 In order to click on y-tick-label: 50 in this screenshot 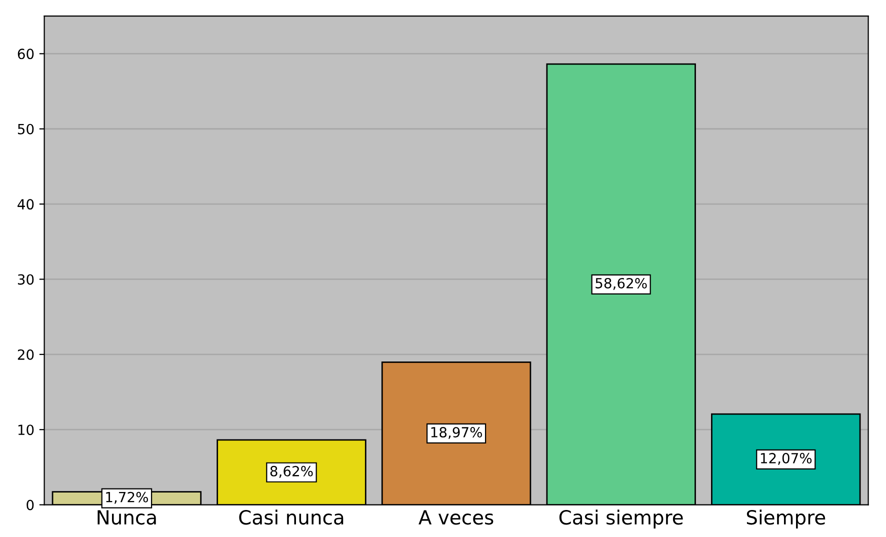, I will do `click(26, 129)`.